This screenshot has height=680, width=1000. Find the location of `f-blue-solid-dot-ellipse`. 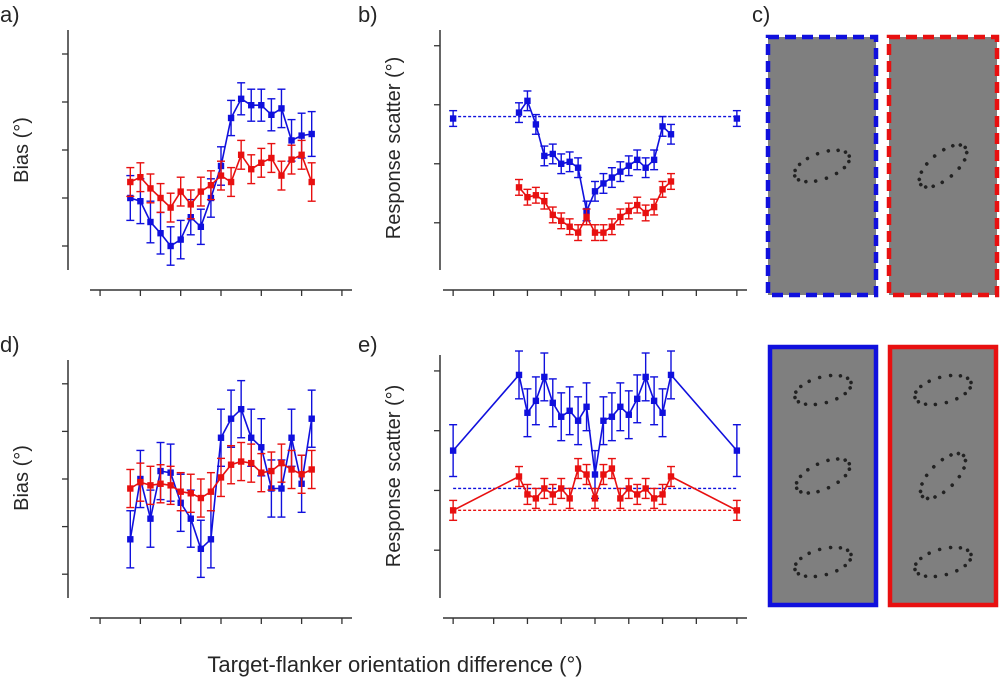

f-blue-solid-dot-ellipse is located at coordinates (823, 562).